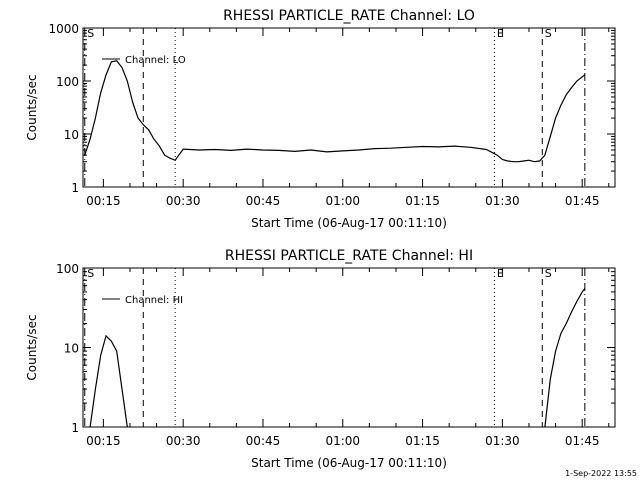 The image size is (640, 480). Describe the element at coordinates (500, 273) in the screenshot. I see `chart1-marker-label: E` at that location.